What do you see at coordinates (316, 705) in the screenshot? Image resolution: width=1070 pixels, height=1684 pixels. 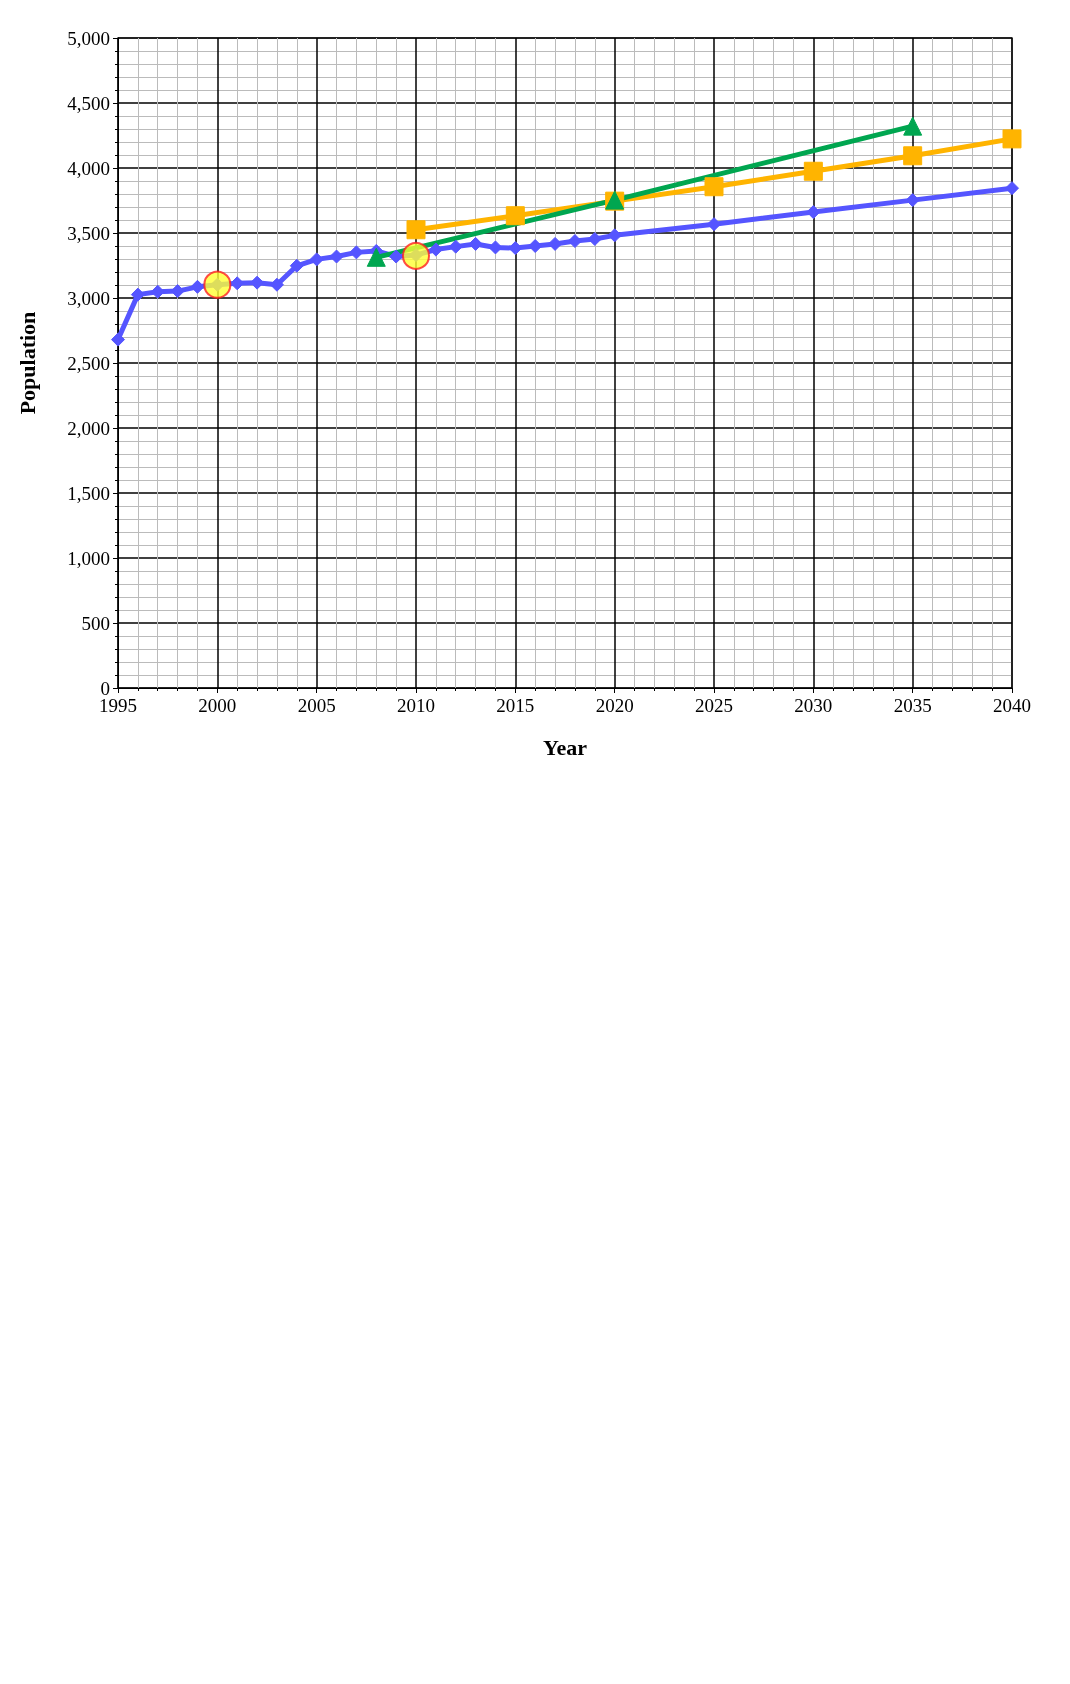 I see `x-tick-label: 2005` at bounding box center [316, 705].